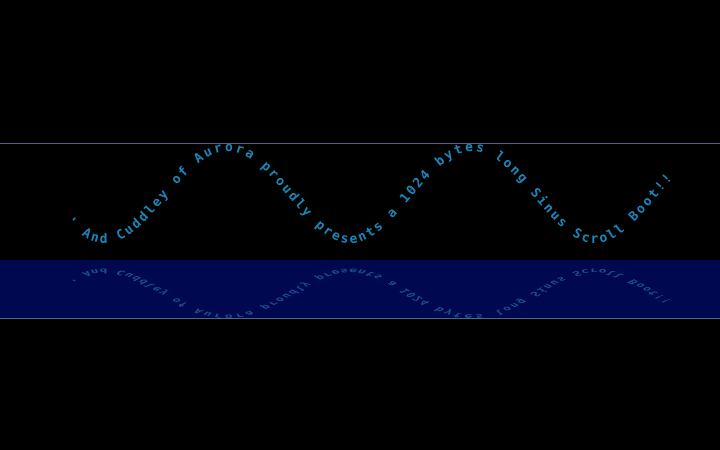  What do you see at coordinates (360, 289) in the screenshot?
I see `water-band` at bounding box center [360, 289].